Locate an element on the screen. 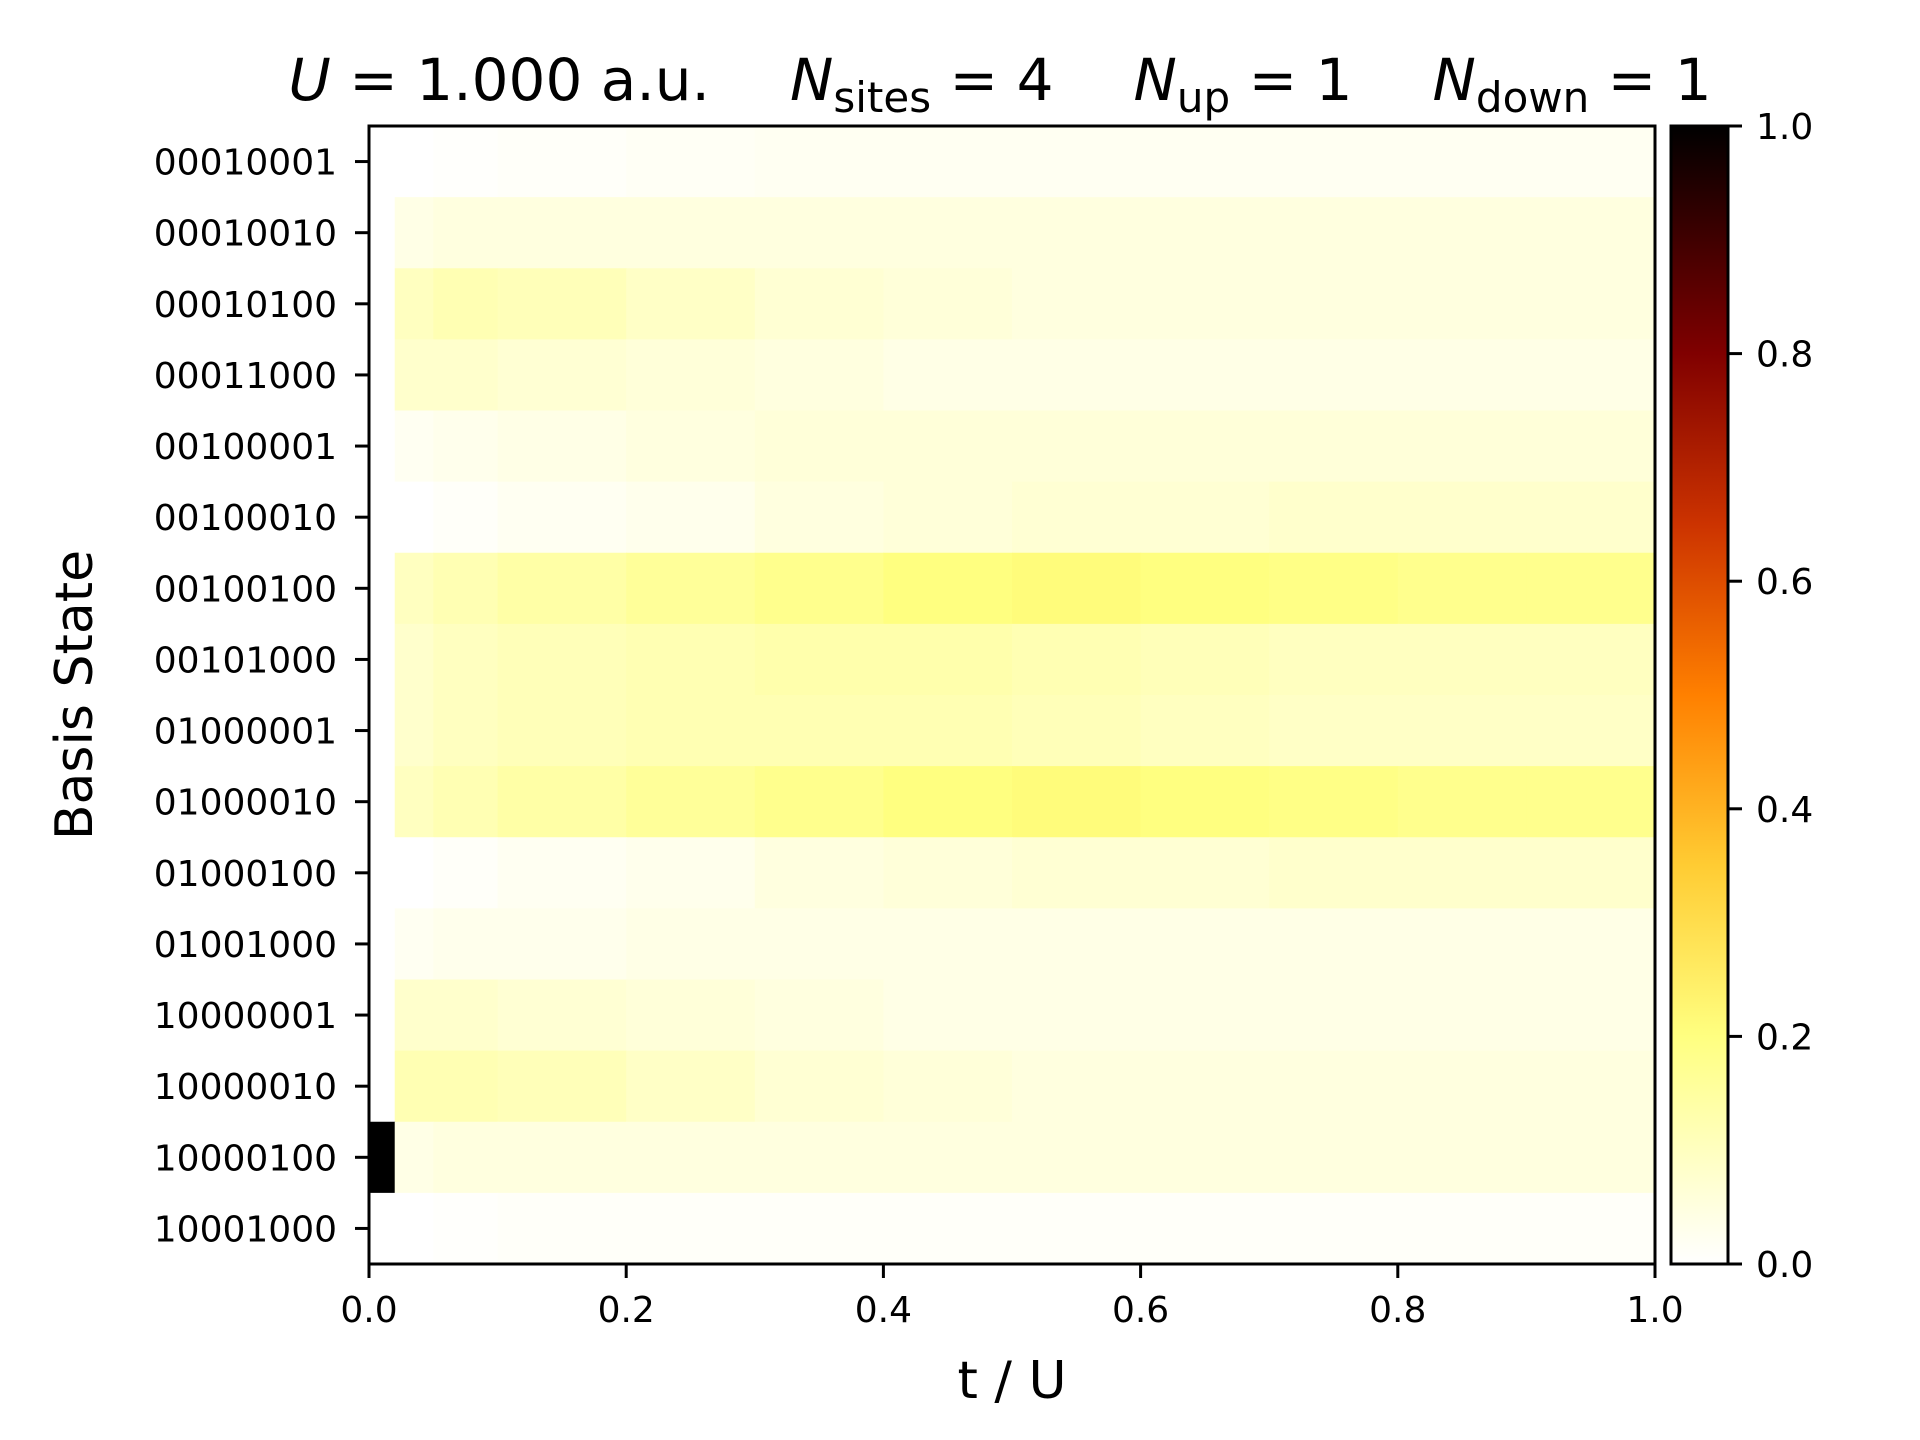 The image size is (1920, 1440). x-axis-label: t / U is located at coordinates (1011, 1381).